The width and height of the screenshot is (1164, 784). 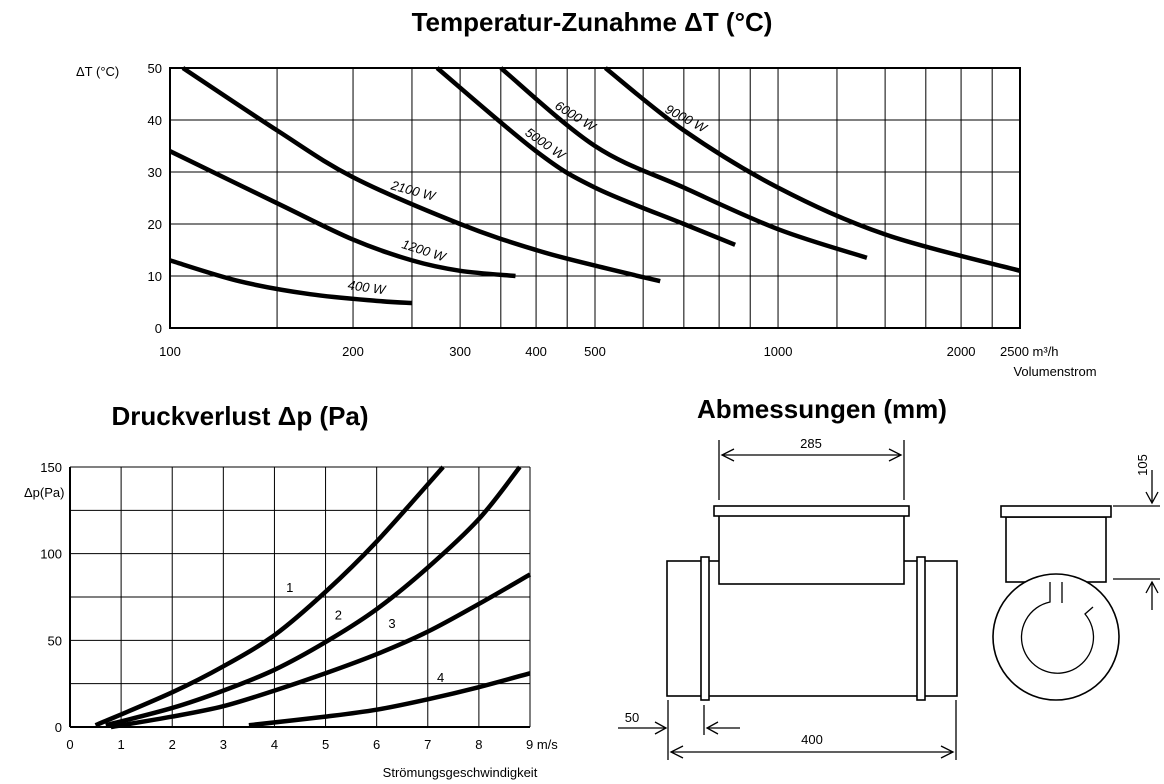 What do you see at coordinates (367, 287) in the screenshot?
I see `temperature-curve-label: 400 W` at bounding box center [367, 287].